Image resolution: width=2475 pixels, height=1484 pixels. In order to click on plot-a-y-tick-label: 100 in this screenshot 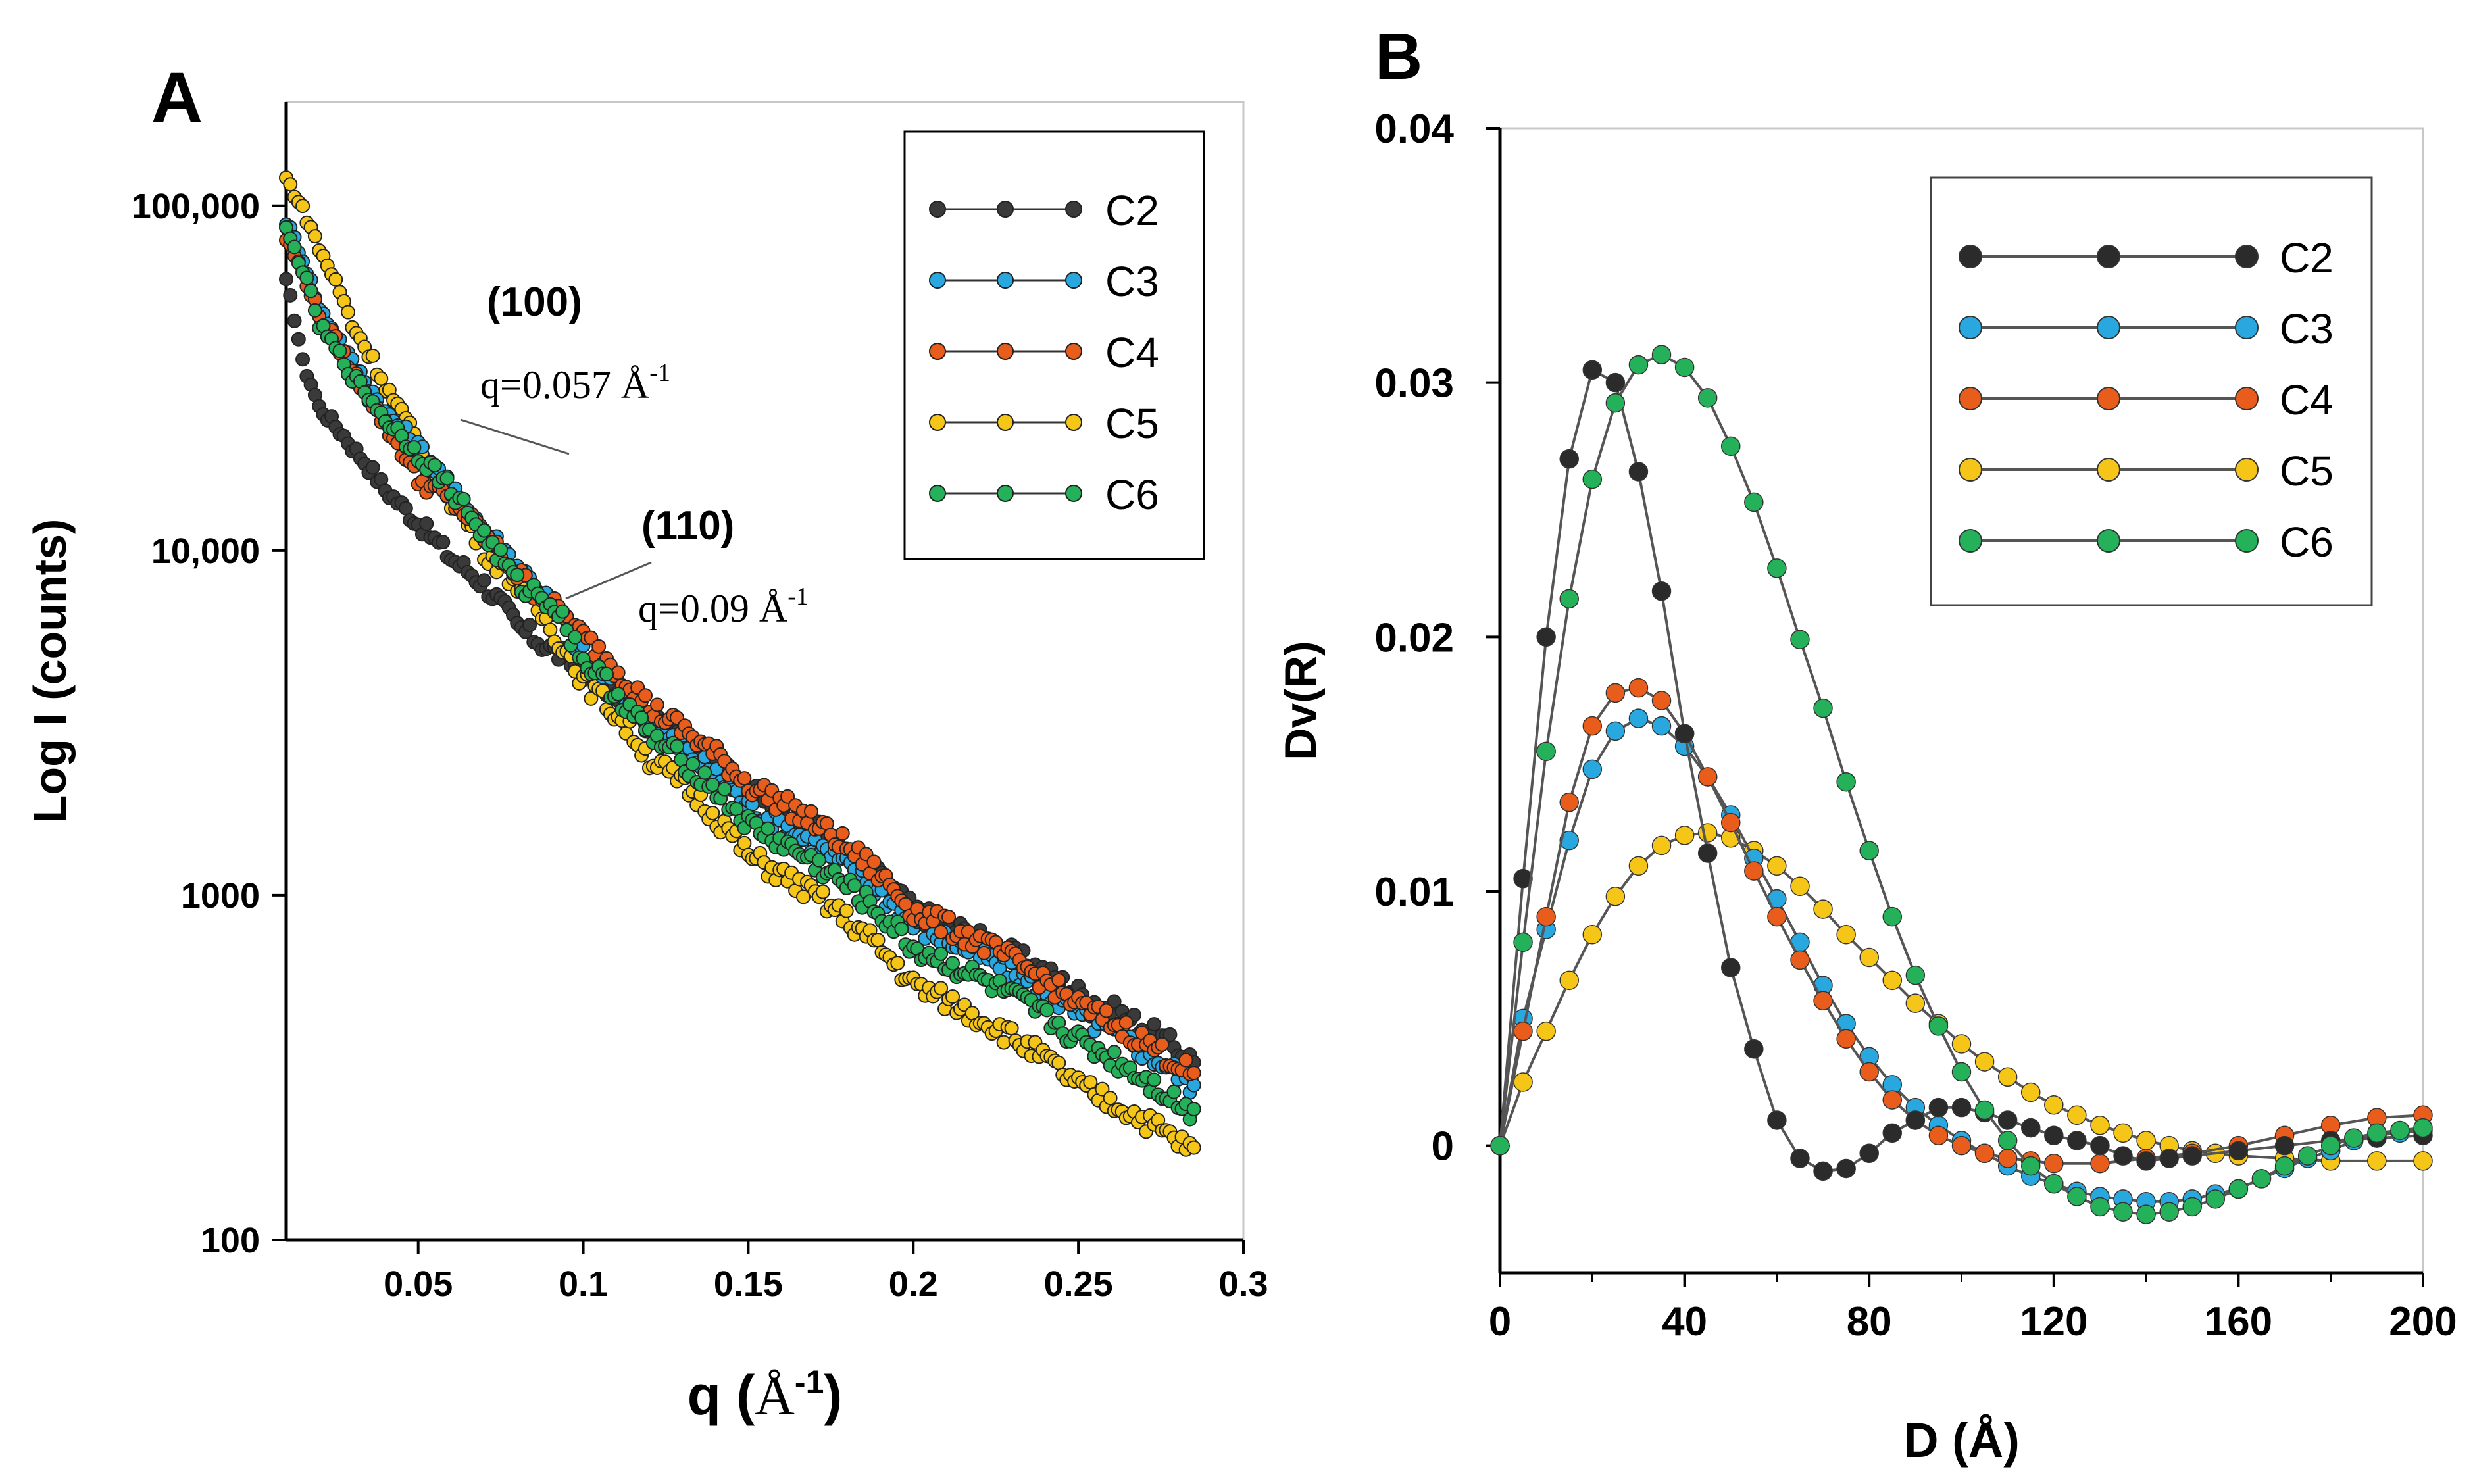, I will do `click(231, 1240)`.